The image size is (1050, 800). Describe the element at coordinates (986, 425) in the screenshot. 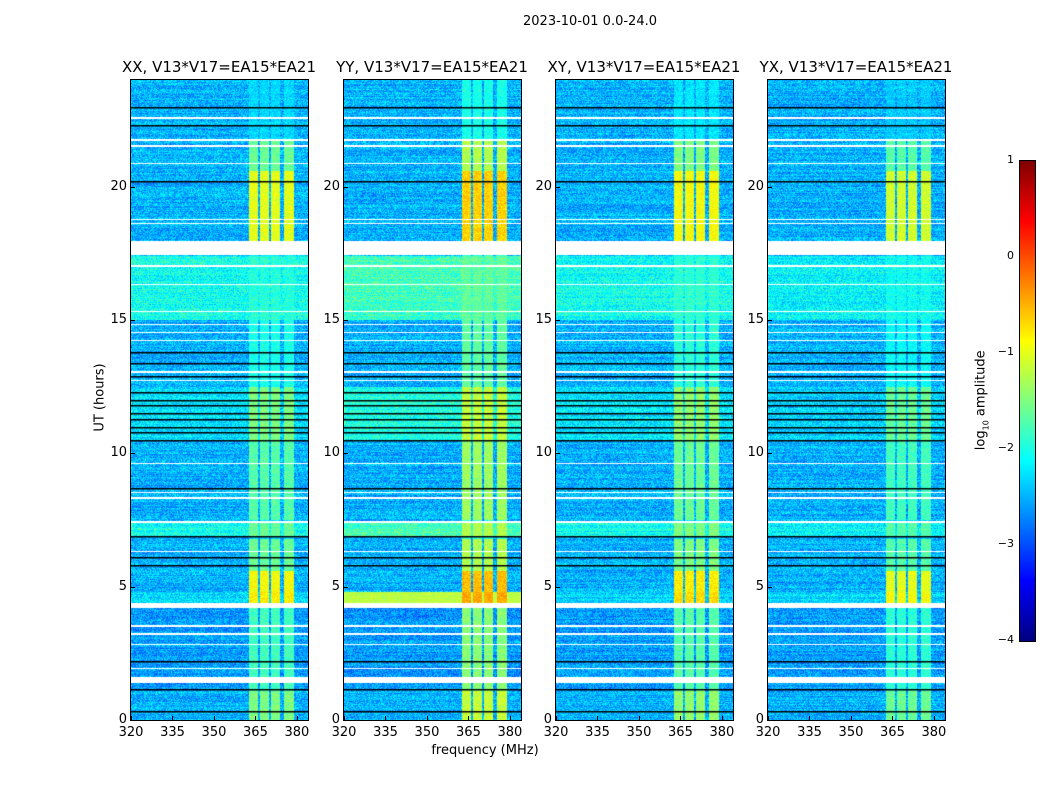

I see `colorbar-label-sub: 10` at that location.